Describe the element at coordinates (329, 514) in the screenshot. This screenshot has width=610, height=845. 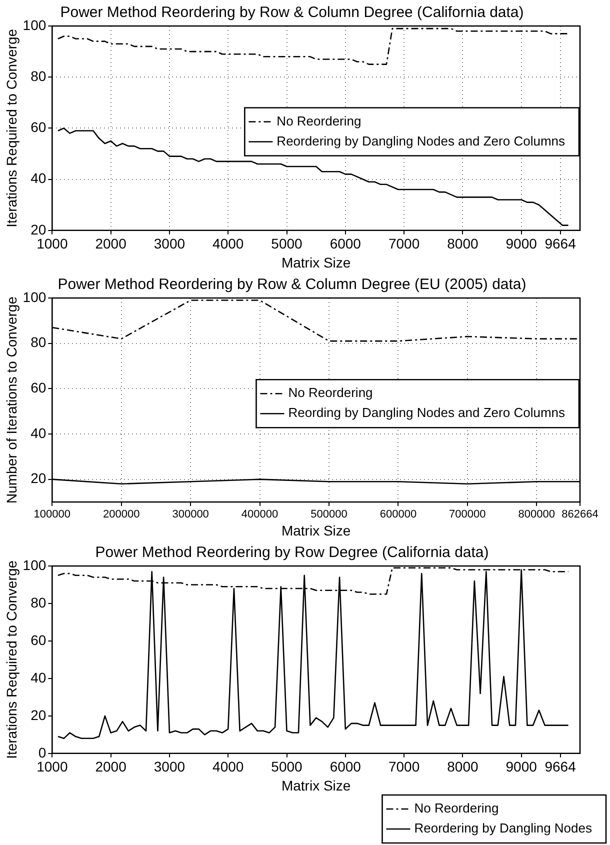
I see `x-tick-label: 500000` at that location.